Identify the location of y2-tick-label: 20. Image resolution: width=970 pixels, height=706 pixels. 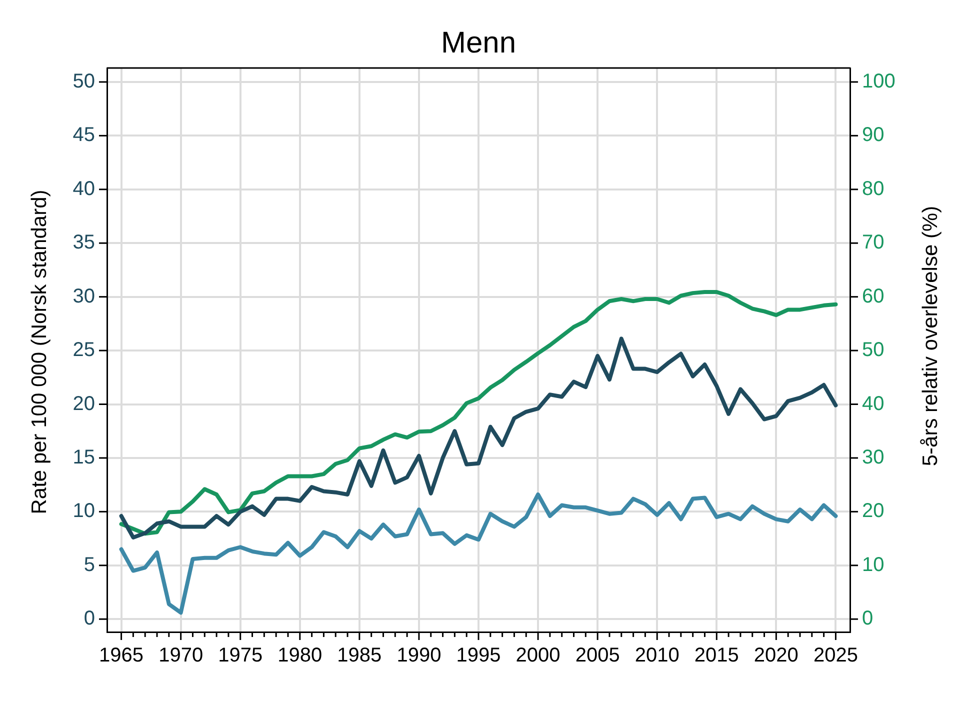
(873, 511).